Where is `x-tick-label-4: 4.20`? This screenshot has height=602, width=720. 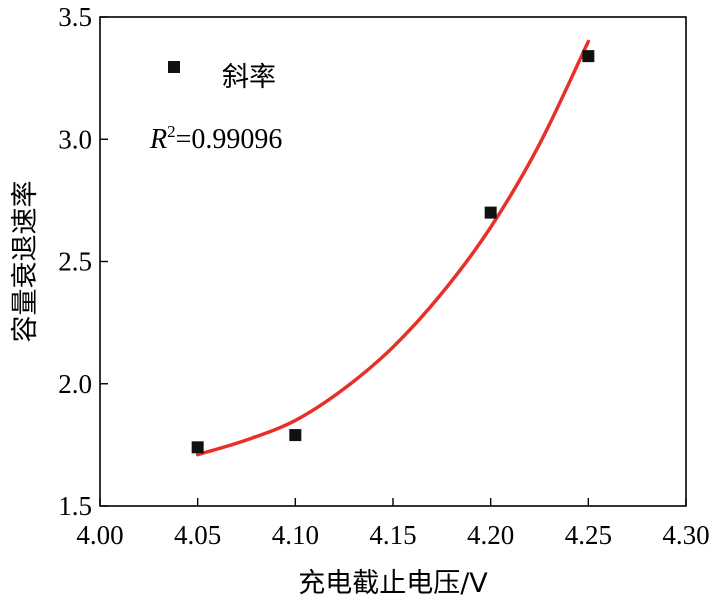 x-tick-label-4: 4.20 is located at coordinates (490, 535).